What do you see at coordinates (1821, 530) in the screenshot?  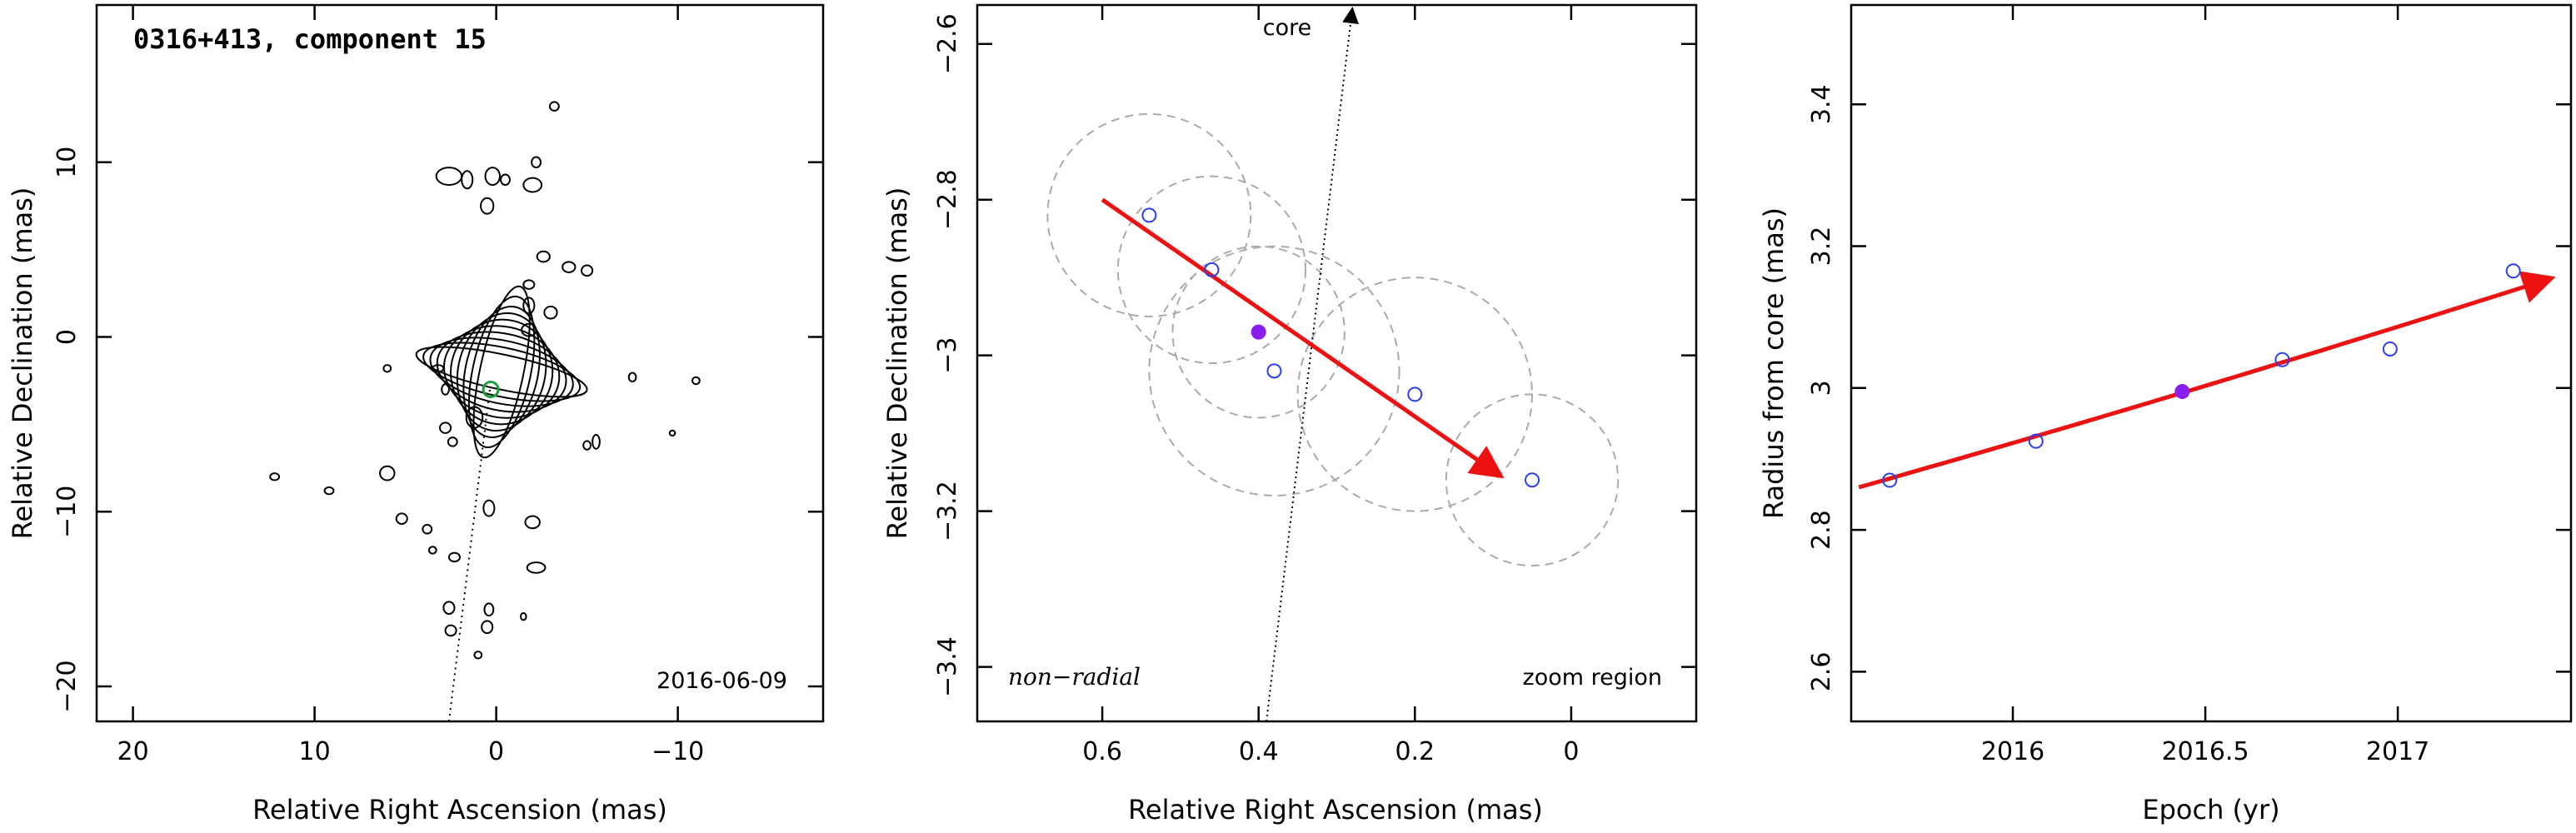 I see `y-tick-label: 2.8` at bounding box center [1821, 530].